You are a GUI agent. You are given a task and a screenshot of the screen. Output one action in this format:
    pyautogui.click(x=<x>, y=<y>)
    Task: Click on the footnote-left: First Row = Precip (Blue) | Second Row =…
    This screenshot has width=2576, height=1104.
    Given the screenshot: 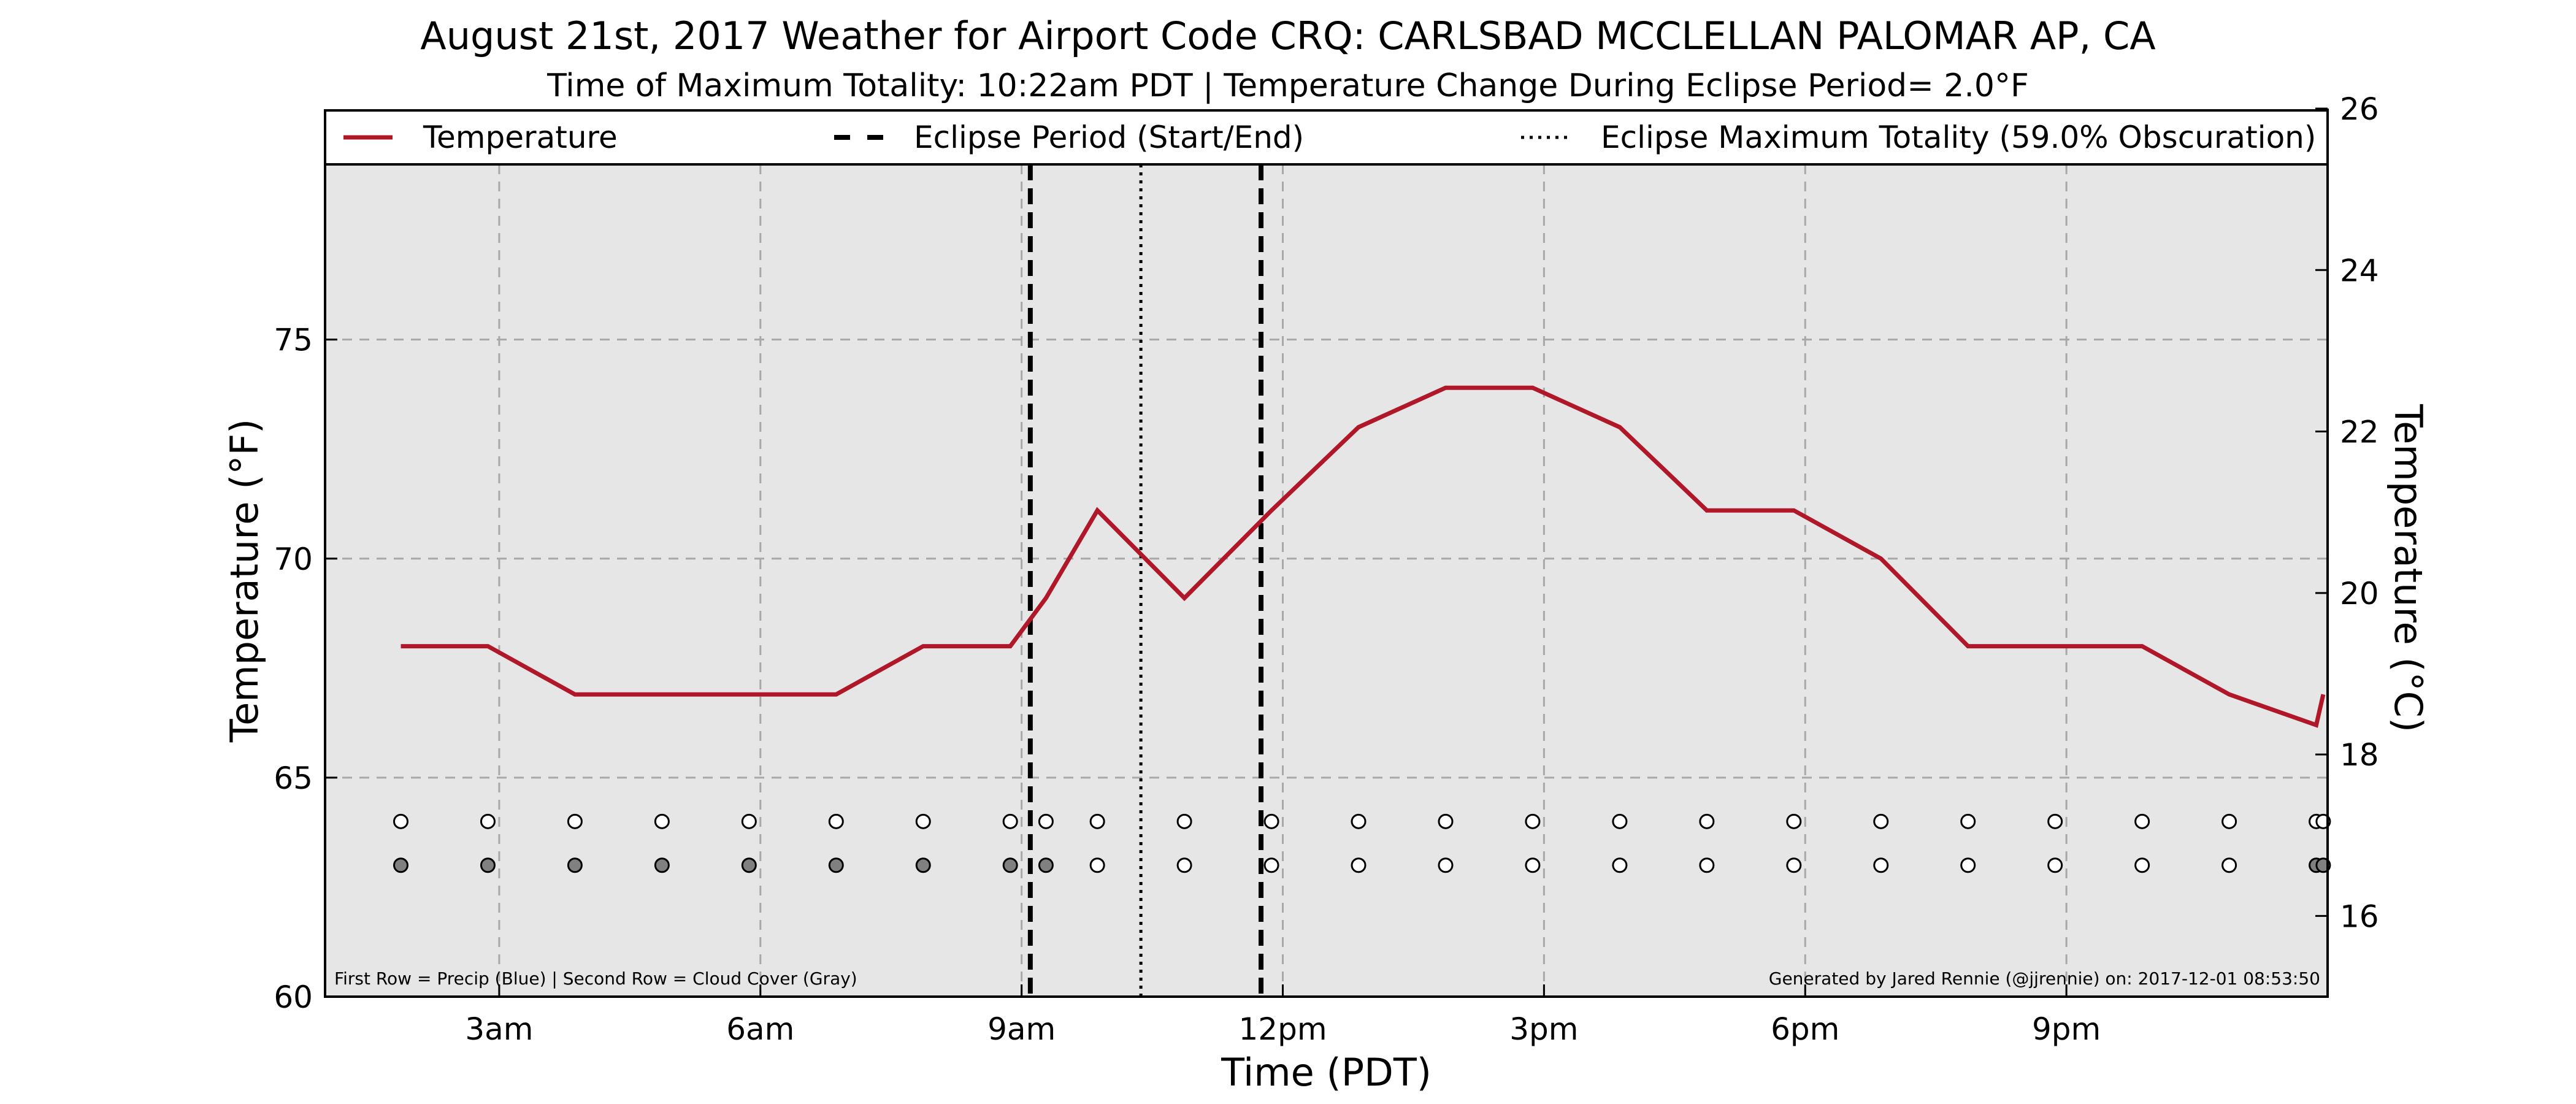 What is the action you would take?
    pyautogui.click(x=595, y=978)
    